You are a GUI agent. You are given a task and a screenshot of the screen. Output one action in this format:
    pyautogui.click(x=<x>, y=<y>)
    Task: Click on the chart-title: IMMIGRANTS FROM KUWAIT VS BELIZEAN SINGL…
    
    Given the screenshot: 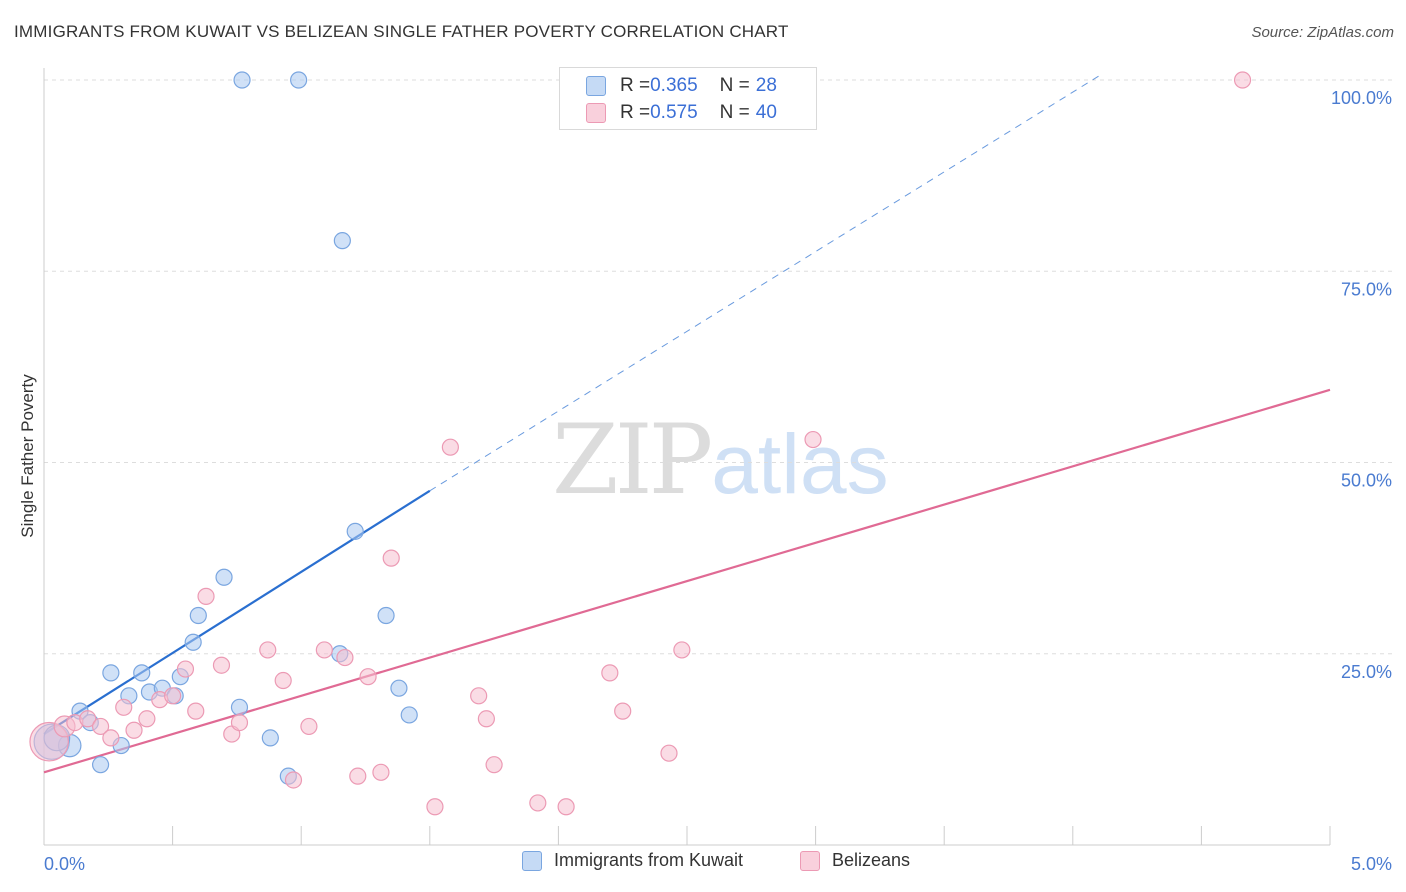 What is the action you would take?
    pyautogui.click(x=401, y=31)
    